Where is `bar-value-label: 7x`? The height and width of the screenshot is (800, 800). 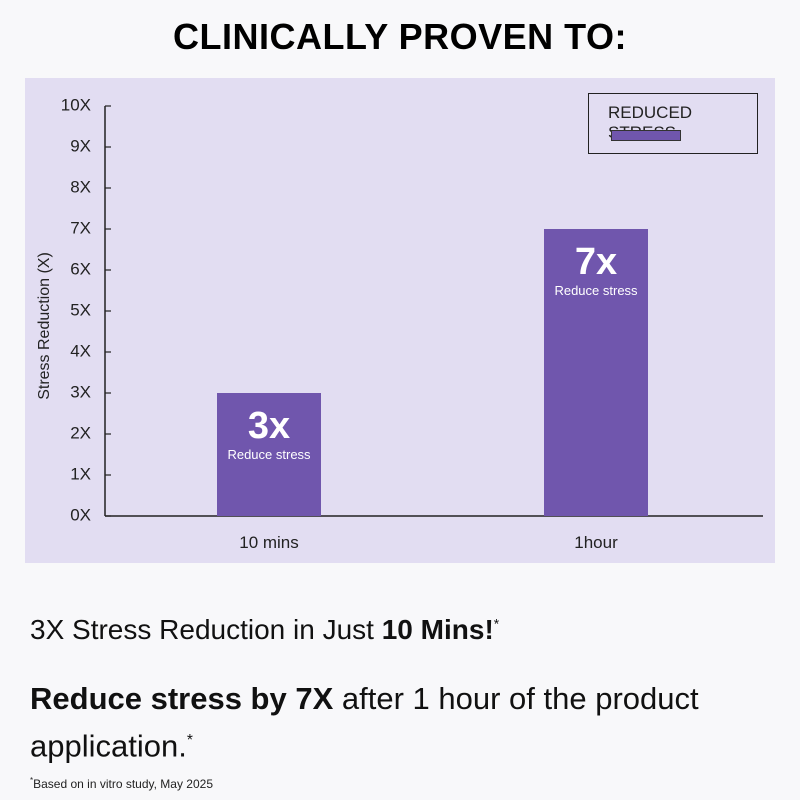 bar-value-label: 7x is located at coordinates (596, 262).